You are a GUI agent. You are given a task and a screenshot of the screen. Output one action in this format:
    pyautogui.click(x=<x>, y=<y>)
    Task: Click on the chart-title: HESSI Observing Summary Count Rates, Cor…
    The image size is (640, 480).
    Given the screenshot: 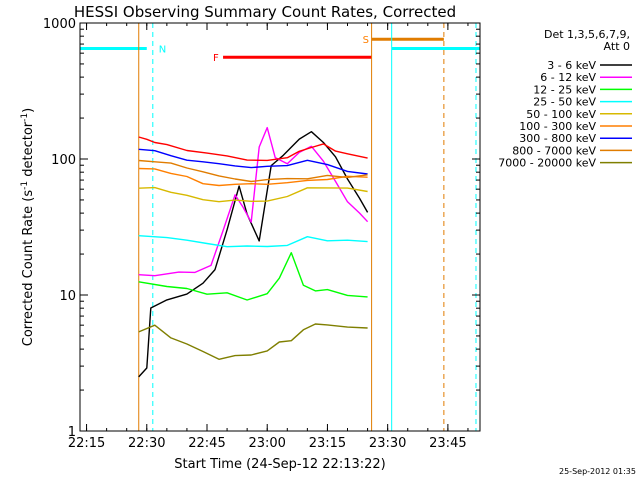 What is the action you would take?
    pyautogui.click(x=265, y=12)
    